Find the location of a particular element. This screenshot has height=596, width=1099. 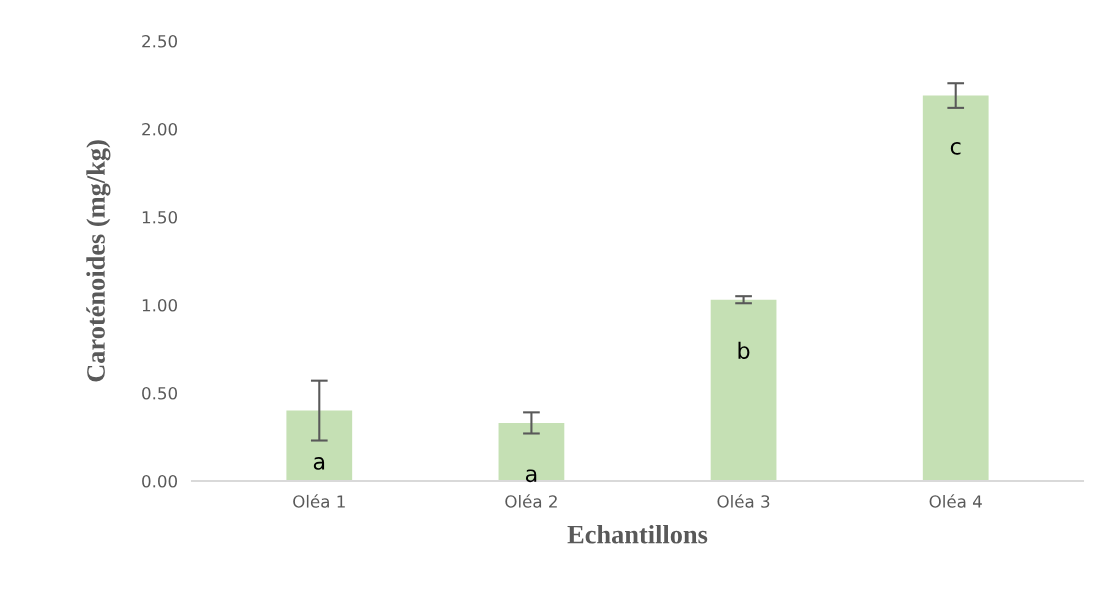

x-axis-title: Echantillons is located at coordinates (637, 534).